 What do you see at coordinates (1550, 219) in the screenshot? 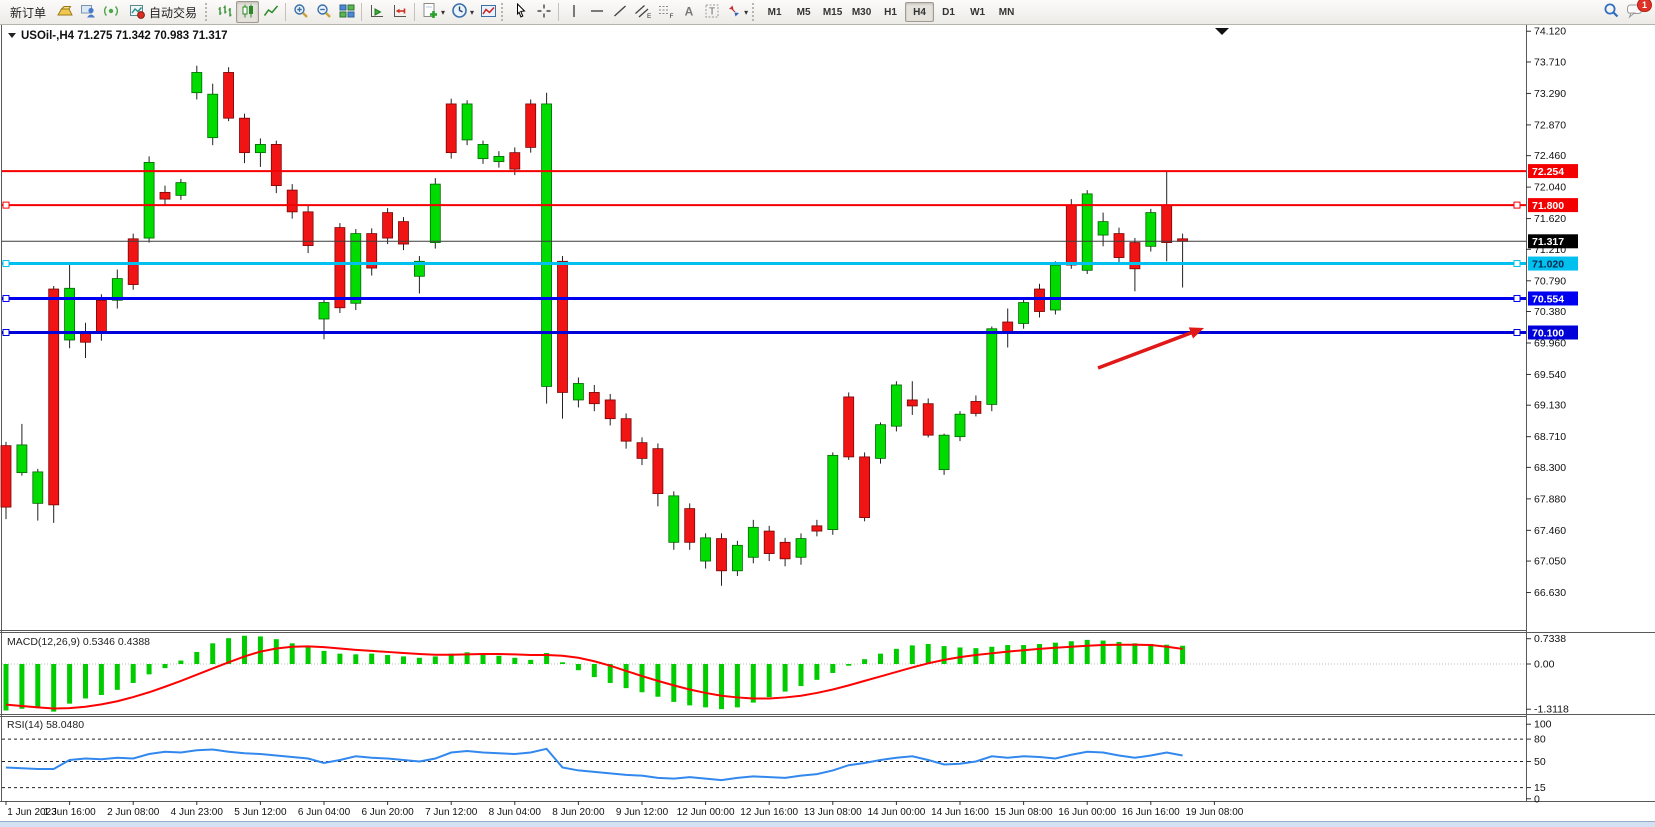
I see `svg-text: 71.620` at bounding box center [1550, 219].